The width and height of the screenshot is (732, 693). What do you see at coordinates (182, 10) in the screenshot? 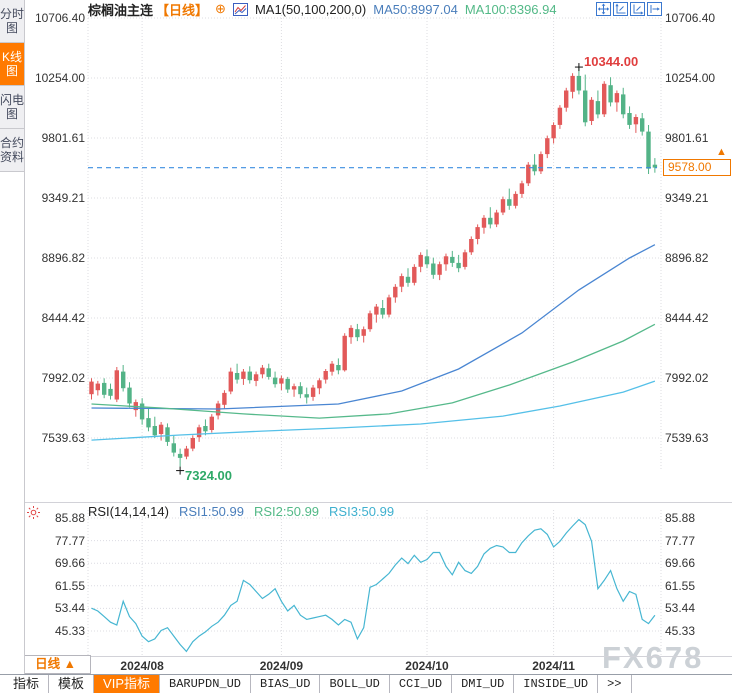
I see `period-label: 【日线】` at bounding box center [182, 10].